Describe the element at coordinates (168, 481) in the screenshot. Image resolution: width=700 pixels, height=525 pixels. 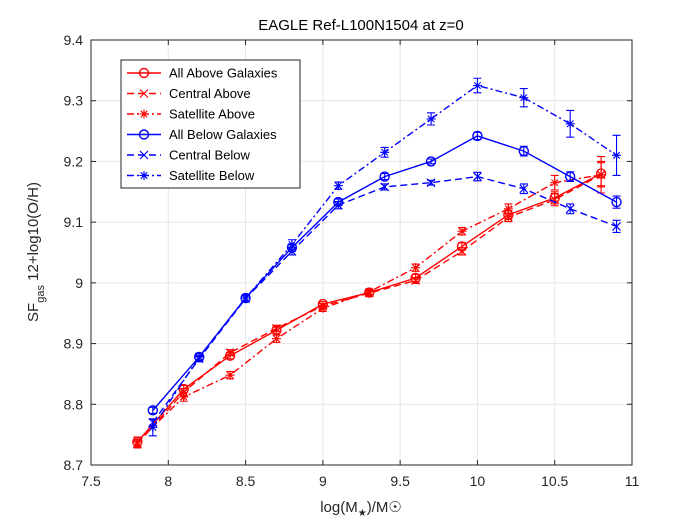
I see `x-tick-label: 8` at that location.